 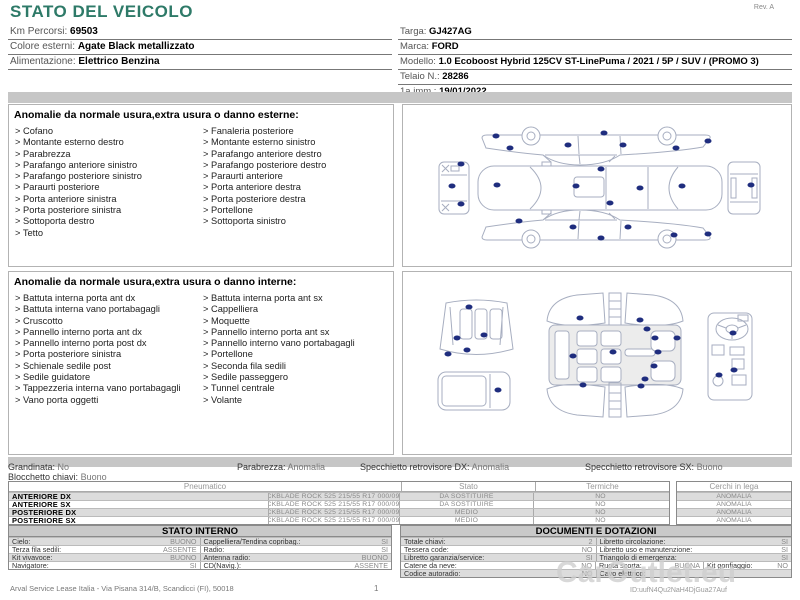 I want to click on anomaly-item: Sottoporta destro, so click(x=109, y=221).